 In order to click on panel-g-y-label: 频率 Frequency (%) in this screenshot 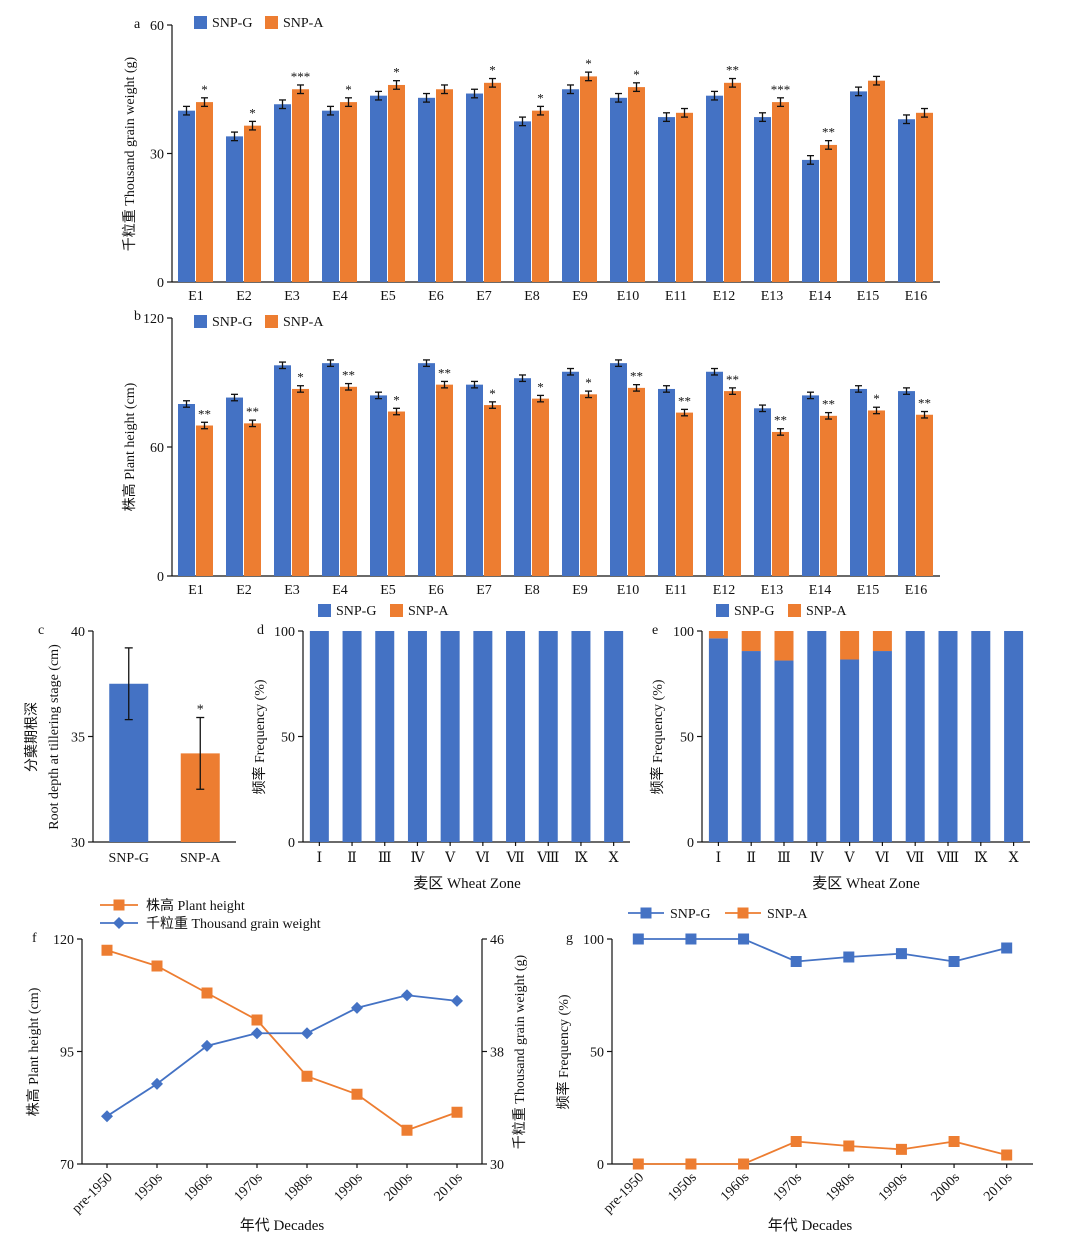, I will do `click(563, 1051)`.